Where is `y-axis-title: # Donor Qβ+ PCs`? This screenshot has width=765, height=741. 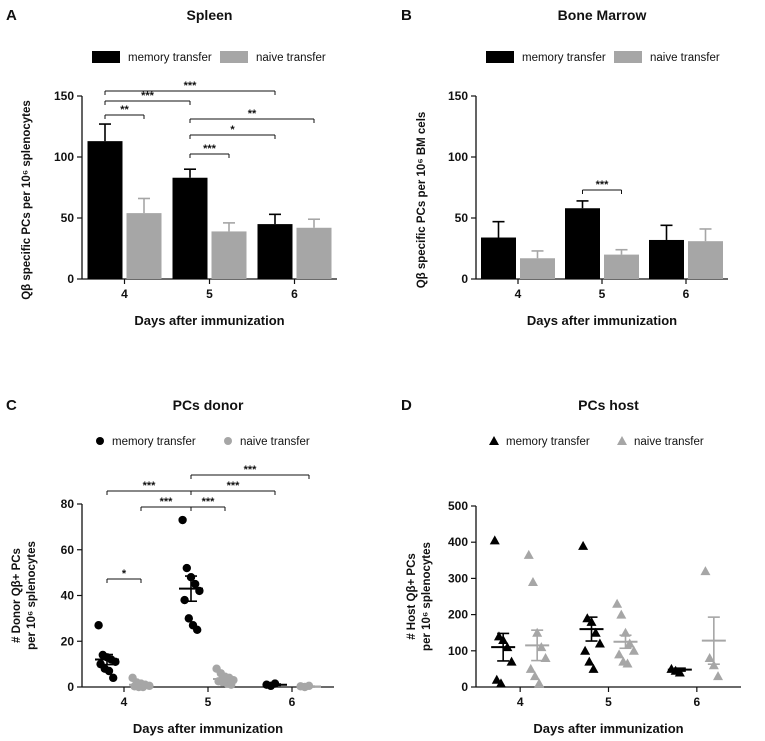 y-axis-title: # Donor Qβ+ PCs is located at coordinates (17, 595).